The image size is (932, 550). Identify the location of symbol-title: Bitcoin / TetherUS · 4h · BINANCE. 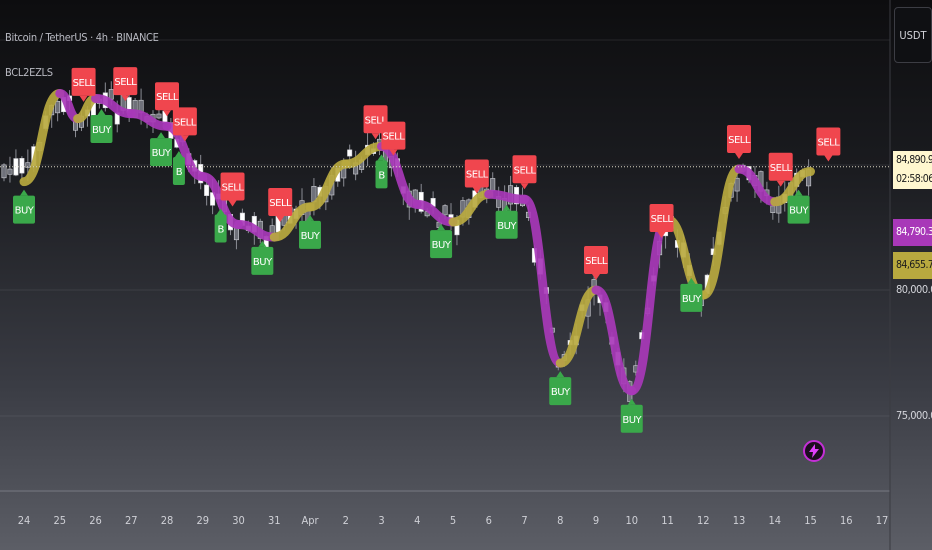
(82, 37).